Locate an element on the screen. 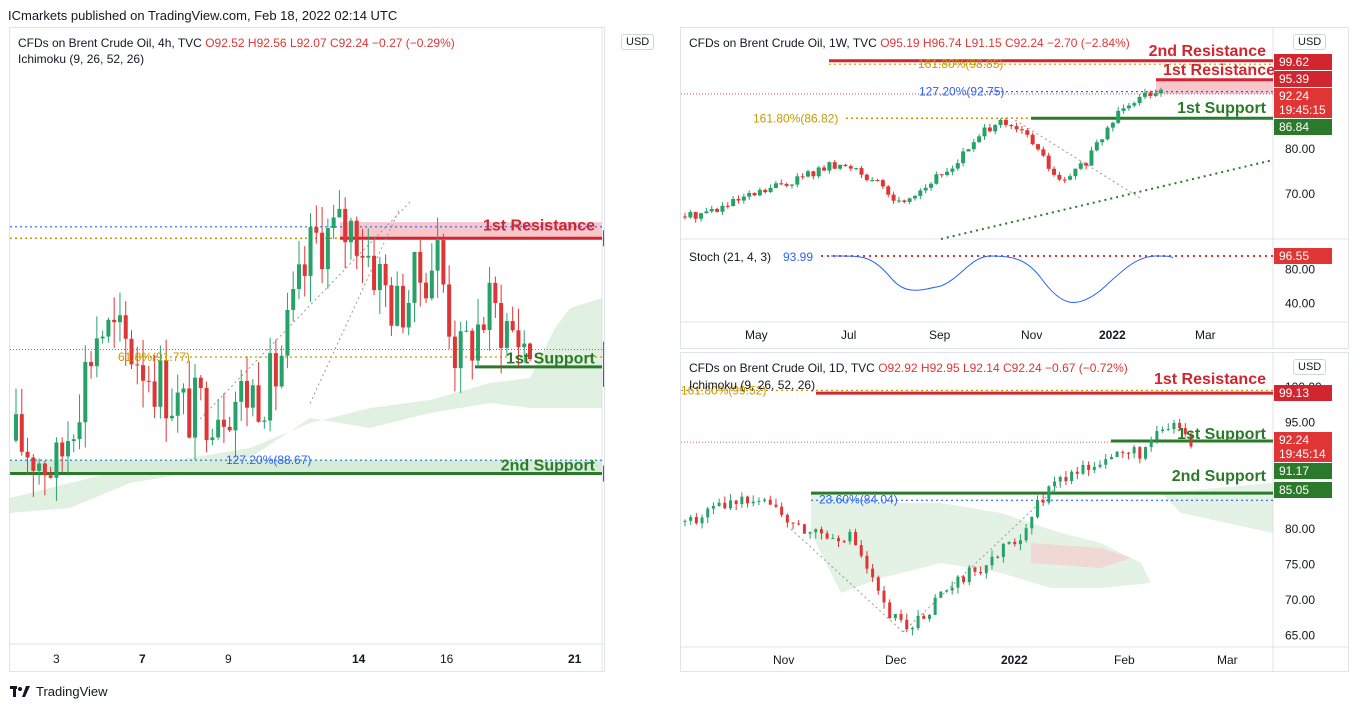 This screenshot has height=708, width=1357. tag-1w-3-price-tag-bg is located at coordinates (1303, 110).